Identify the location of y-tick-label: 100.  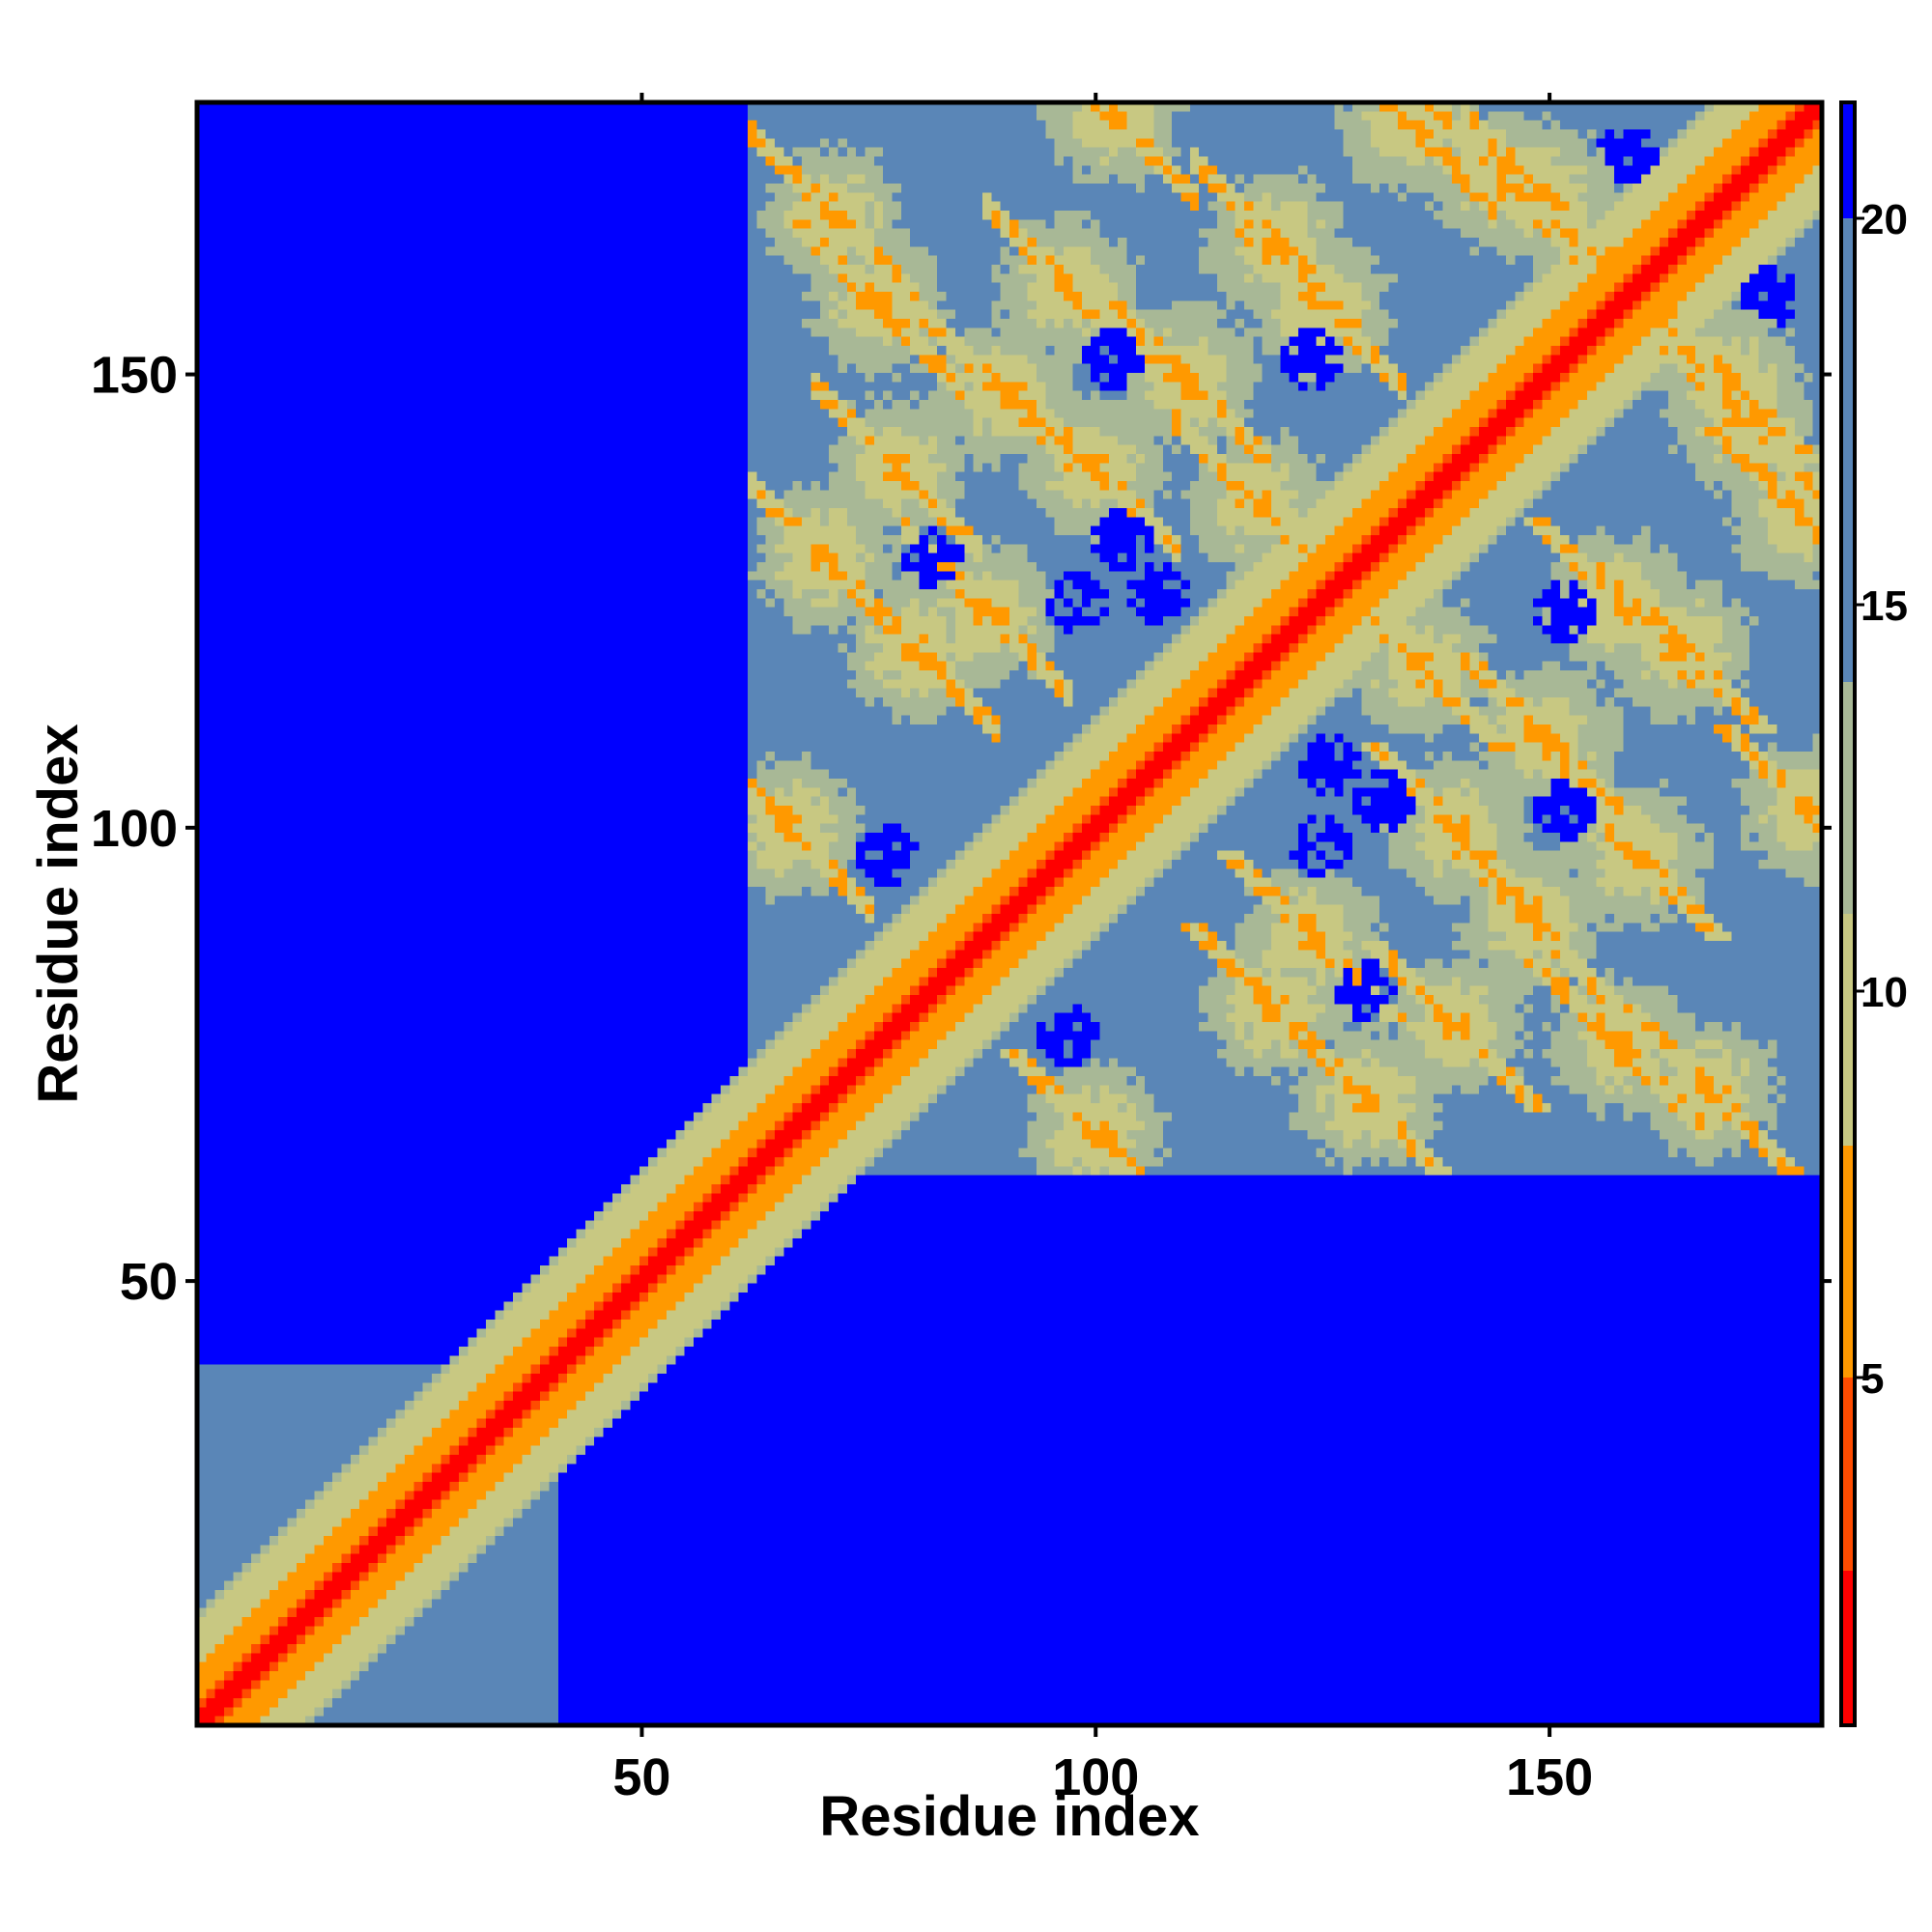
(134, 829).